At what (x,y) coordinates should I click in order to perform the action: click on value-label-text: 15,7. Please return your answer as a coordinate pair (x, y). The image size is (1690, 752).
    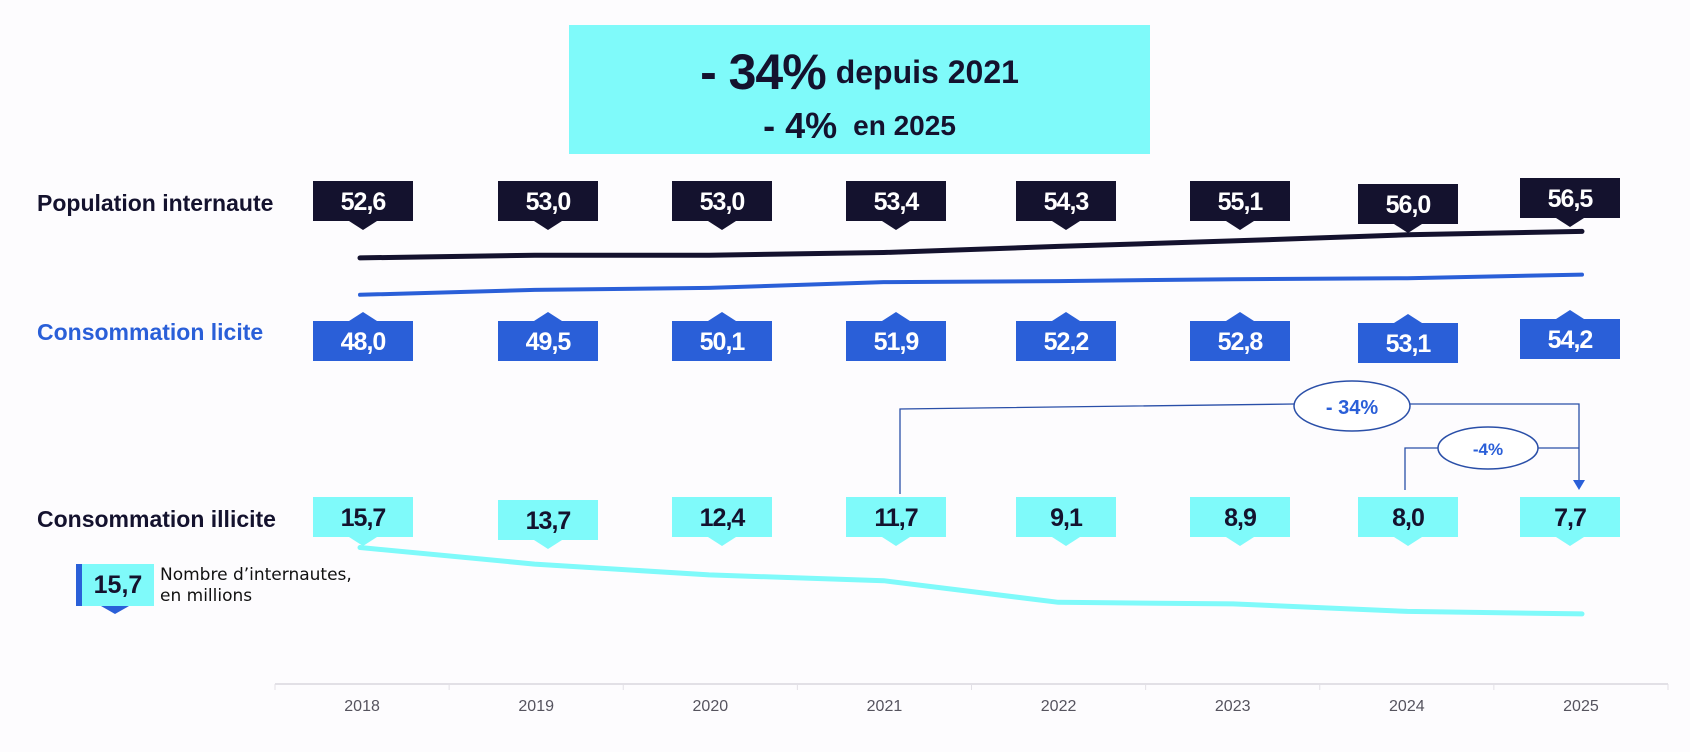
    Looking at the image, I should click on (363, 518).